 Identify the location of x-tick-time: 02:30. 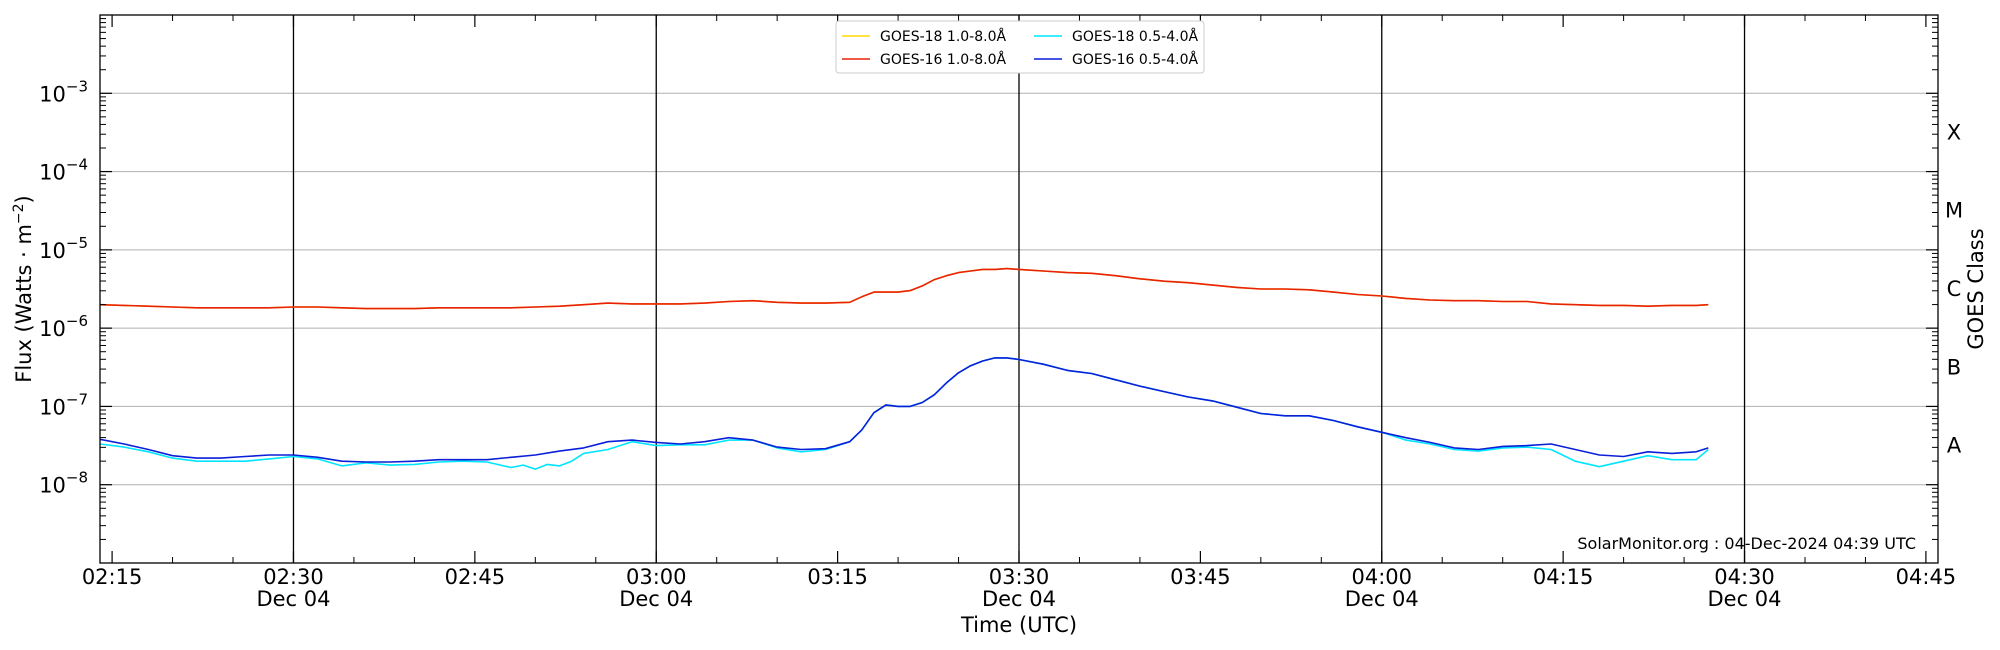
(293, 577).